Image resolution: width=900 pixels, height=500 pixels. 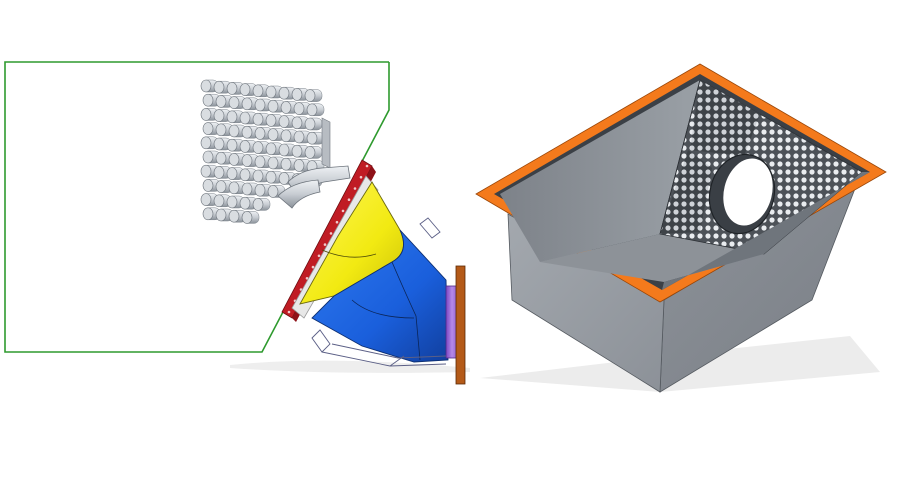 I want to click on outlet-flange, so click(x=460, y=325).